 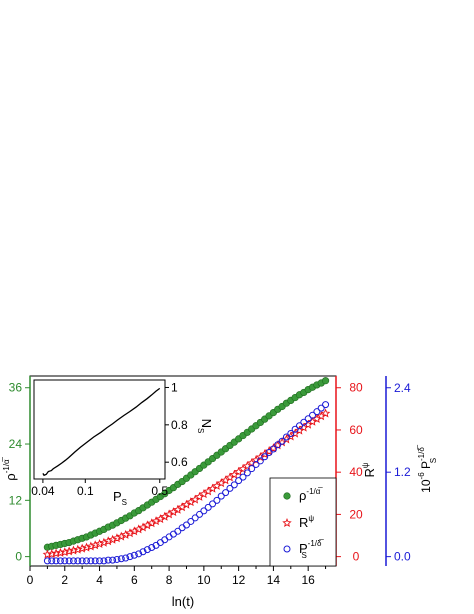 I want to click on legend-label-r: Rψ, so click(x=306, y=522).